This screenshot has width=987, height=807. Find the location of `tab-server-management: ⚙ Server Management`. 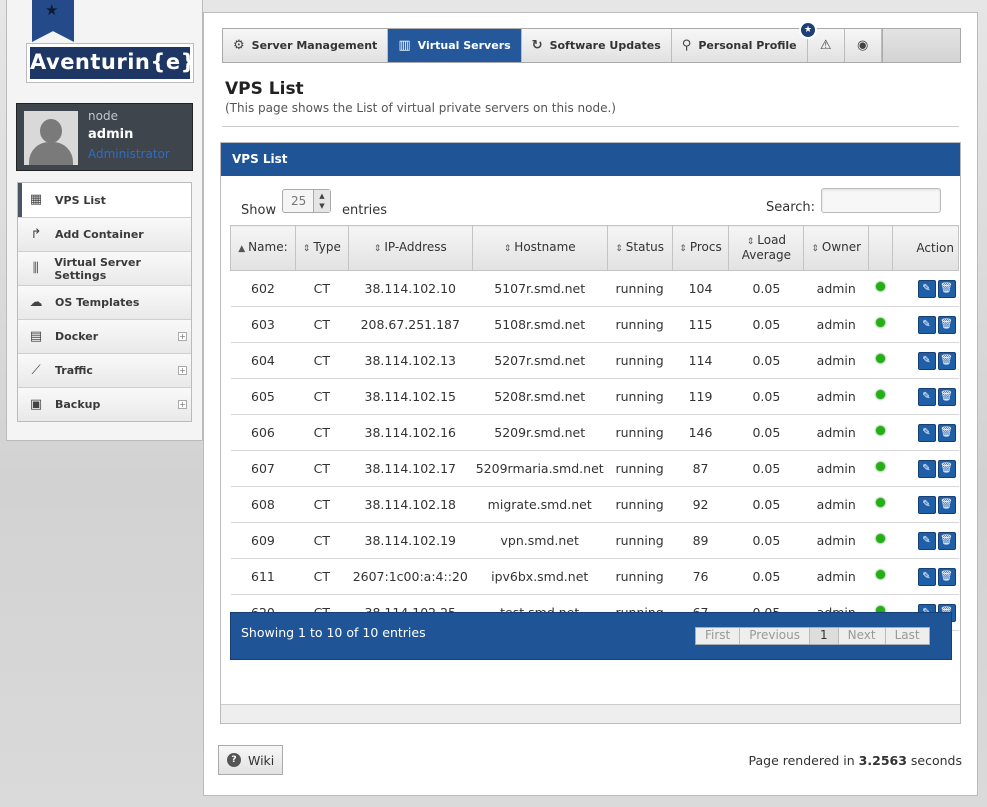

tab-server-management: ⚙ Server Management is located at coordinates (306, 45).